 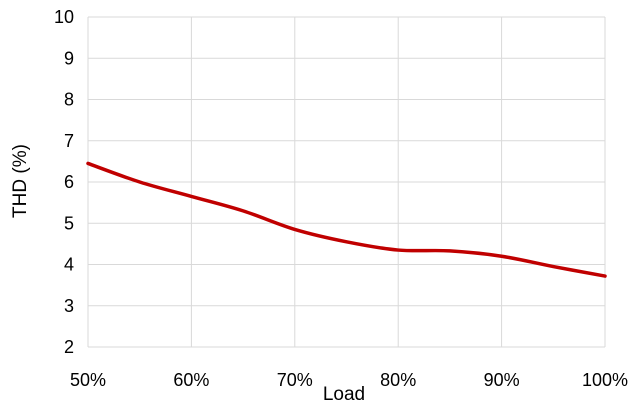 I want to click on x-tick-label: 70%, so click(x=295, y=380).